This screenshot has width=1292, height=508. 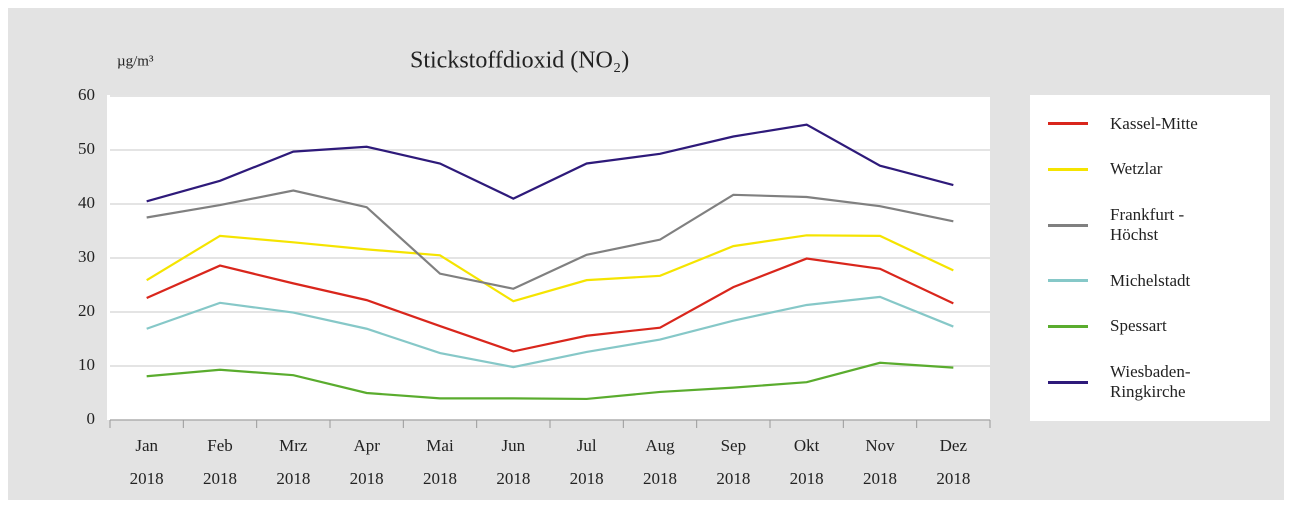 I want to click on legend-item: Wetzlar, so click(x=1150, y=169).